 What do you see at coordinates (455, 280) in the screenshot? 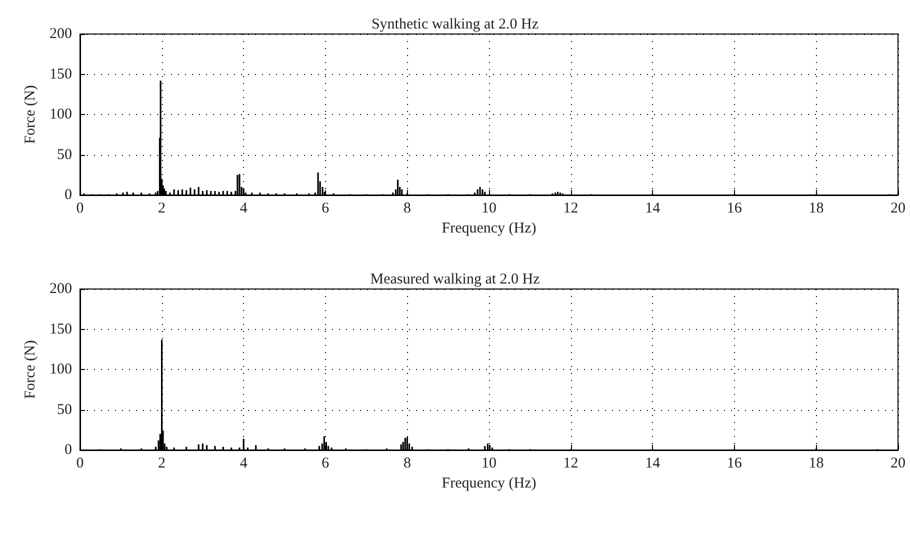
I see `chart-title: Measured walking at 2.0 Hz` at bounding box center [455, 280].